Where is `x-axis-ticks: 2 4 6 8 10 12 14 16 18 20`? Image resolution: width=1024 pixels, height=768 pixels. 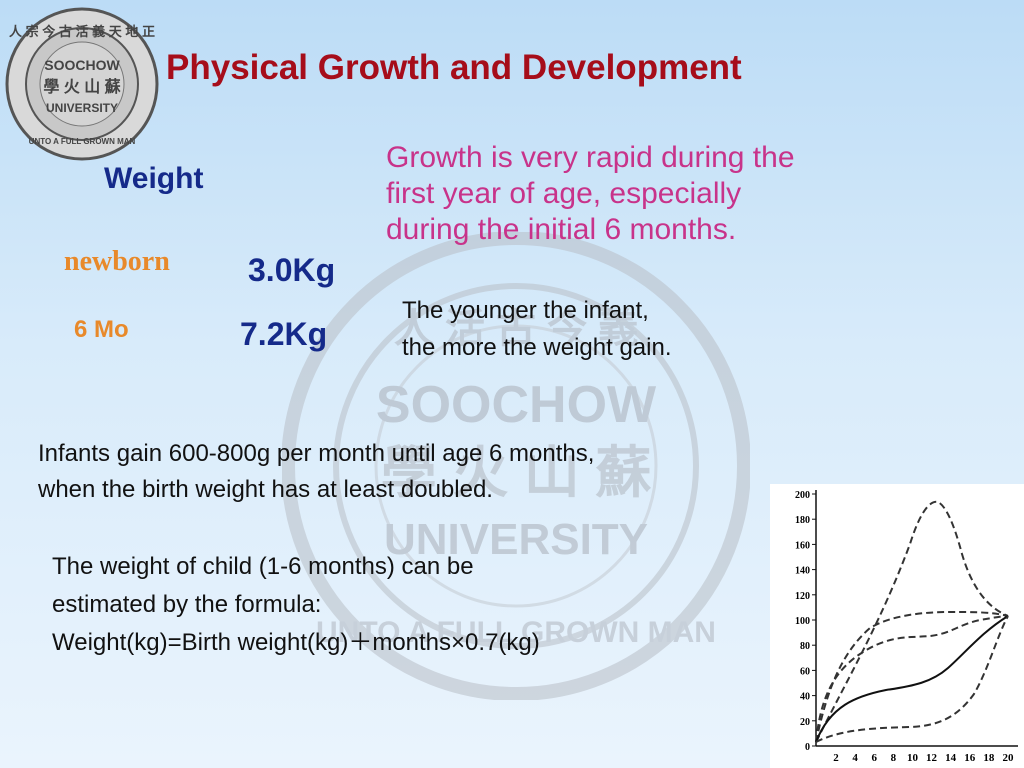 x-axis-ticks: 2 4 6 8 10 12 14 16 18 20 is located at coordinates (923, 758).